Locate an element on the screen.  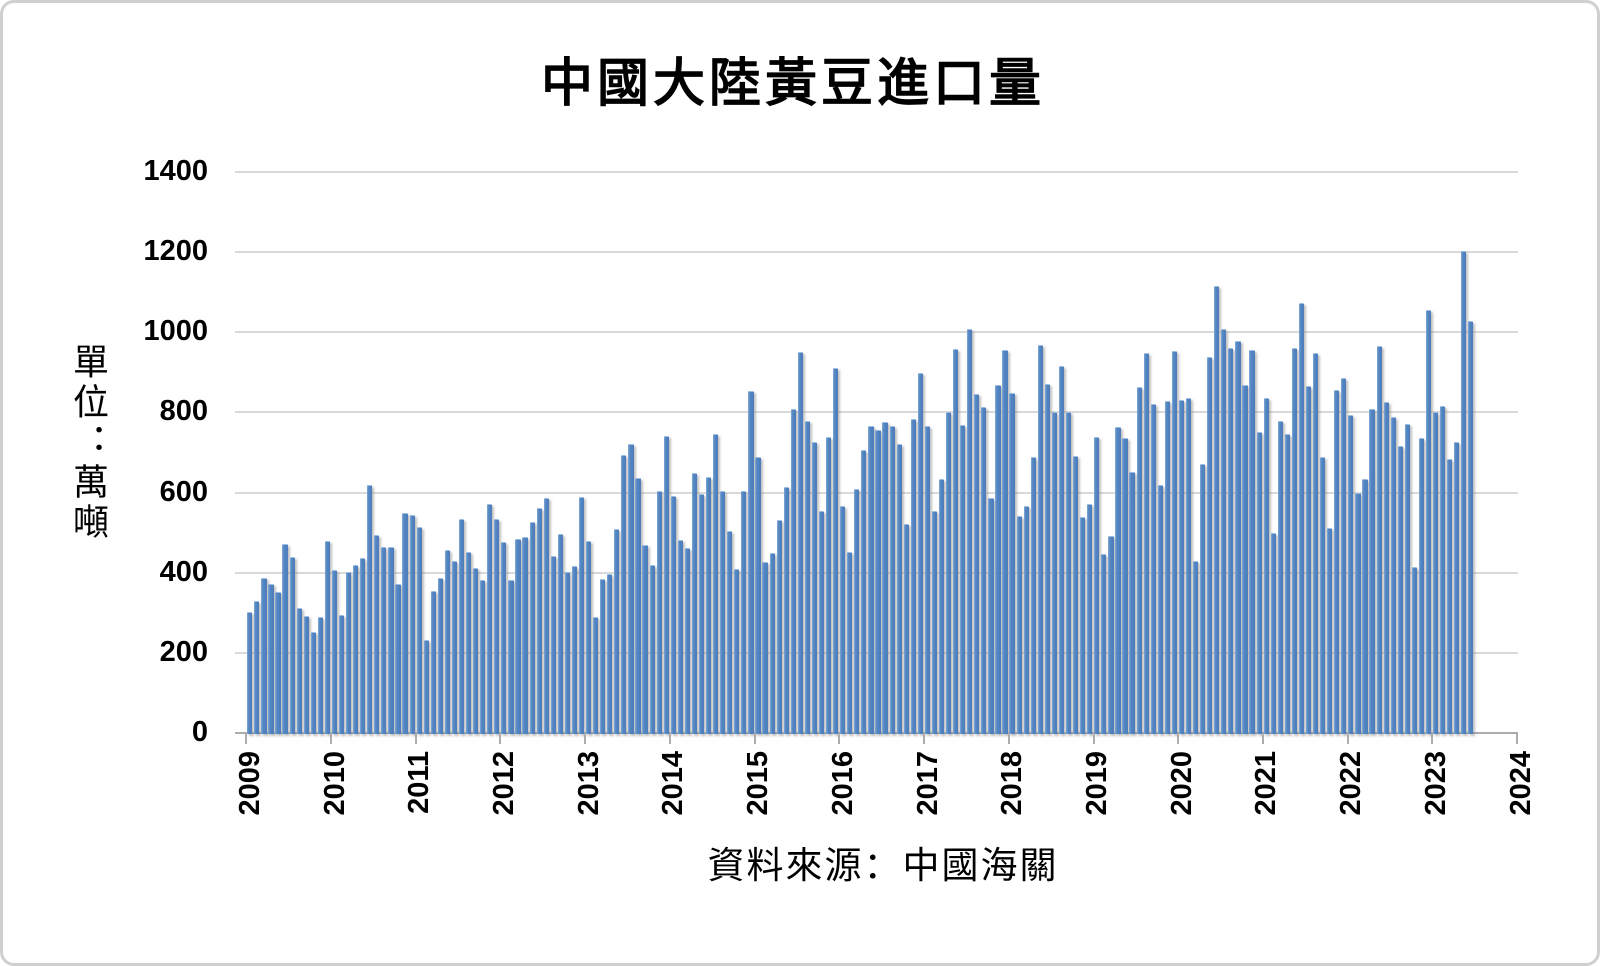
source-caption: 資料來源：中國海關 is located at coordinates (883, 865).